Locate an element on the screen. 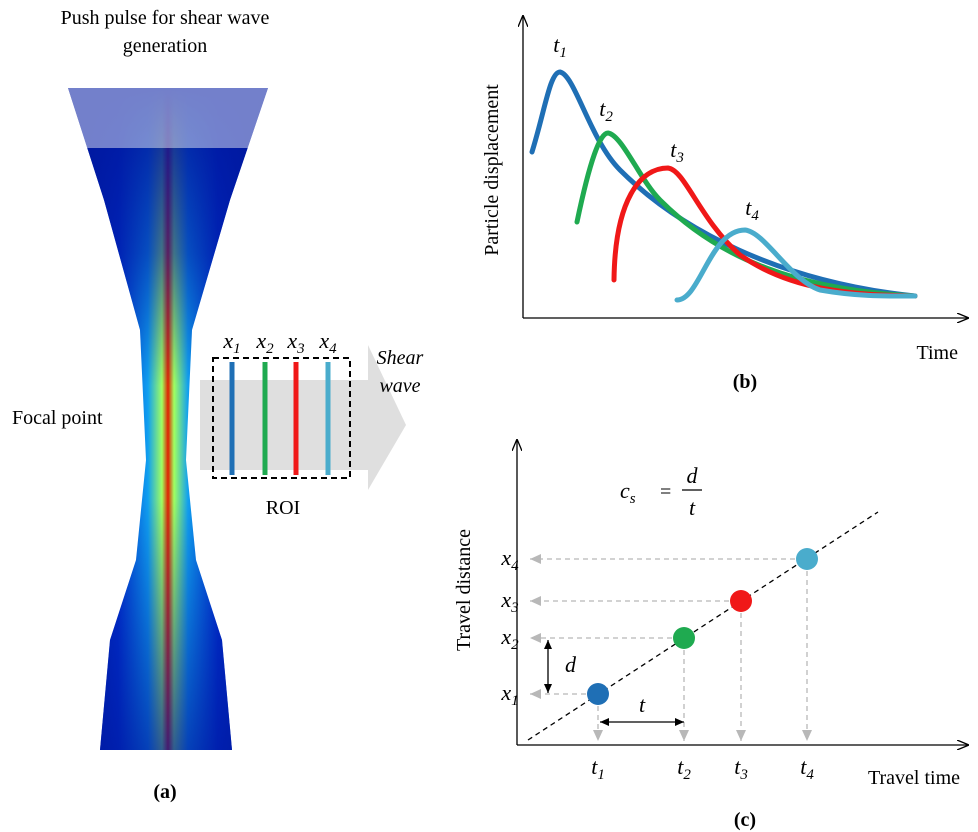 The height and width of the screenshot is (832, 978). shear-arrow is located at coordinates (303, 417).